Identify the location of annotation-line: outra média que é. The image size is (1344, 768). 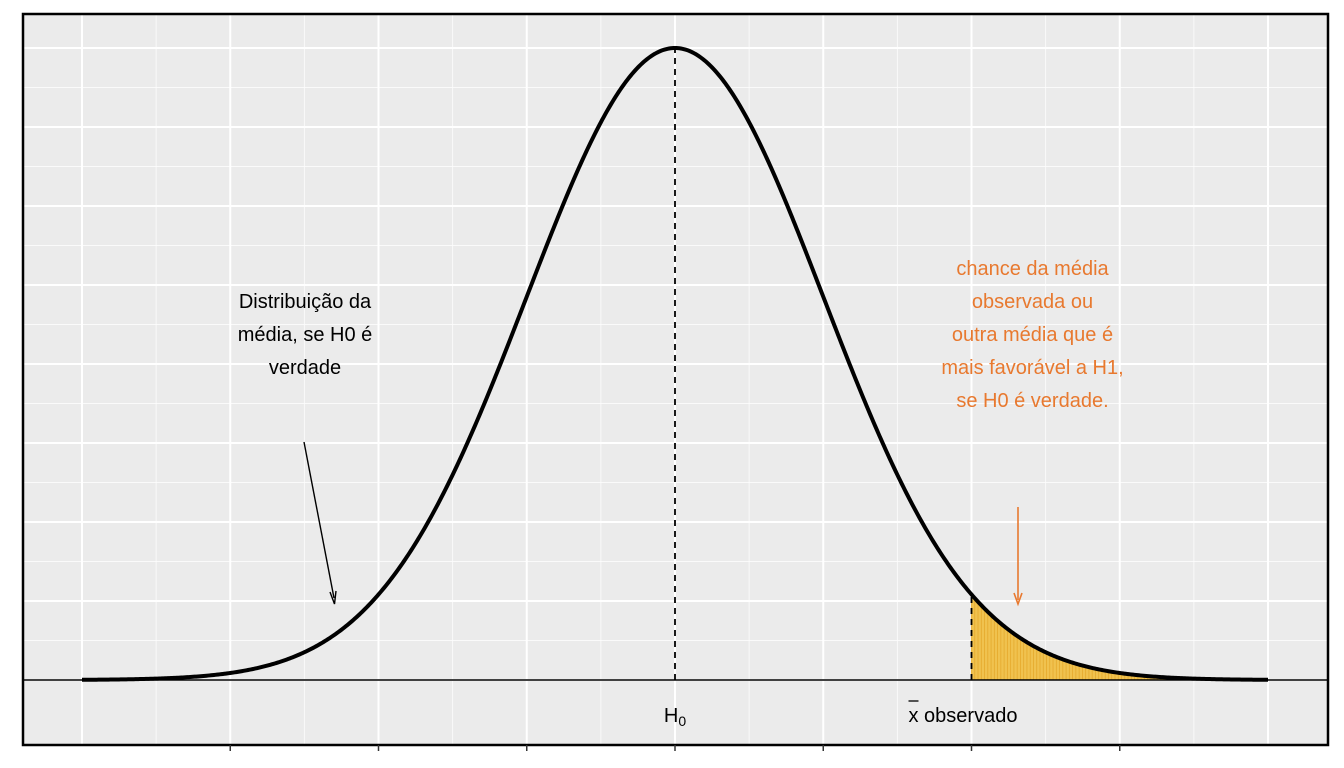
(1032, 335).